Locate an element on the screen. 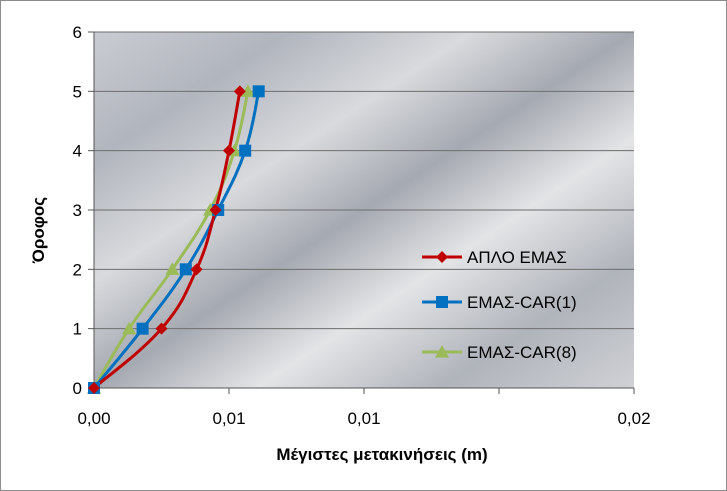  legend-item: ΕΜΑΣ-CAR(8) is located at coordinates (499, 352).